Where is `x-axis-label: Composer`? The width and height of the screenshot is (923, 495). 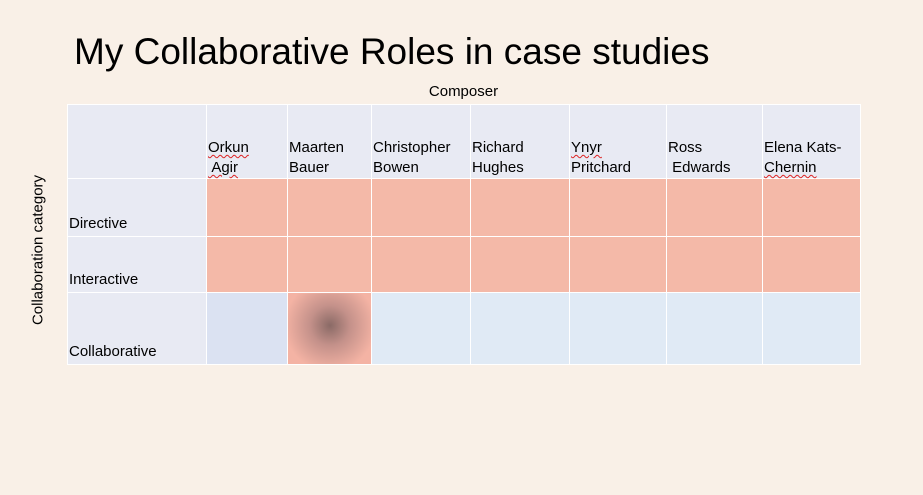
x-axis-label: Composer is located at coordinates (463, 91).